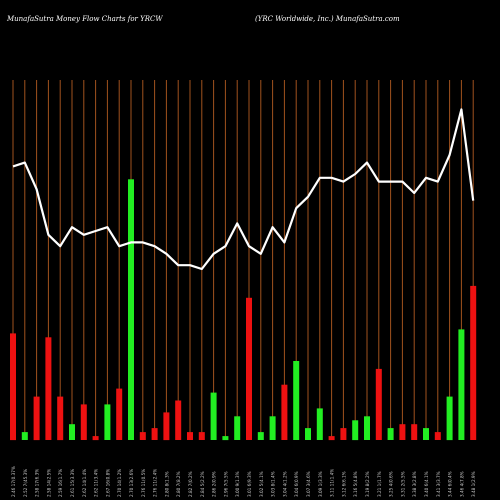  Describe the element at coordinates (84, 483) in the screenshot. I see `x-tick-label: 2.62 14(1.4%` at that location.